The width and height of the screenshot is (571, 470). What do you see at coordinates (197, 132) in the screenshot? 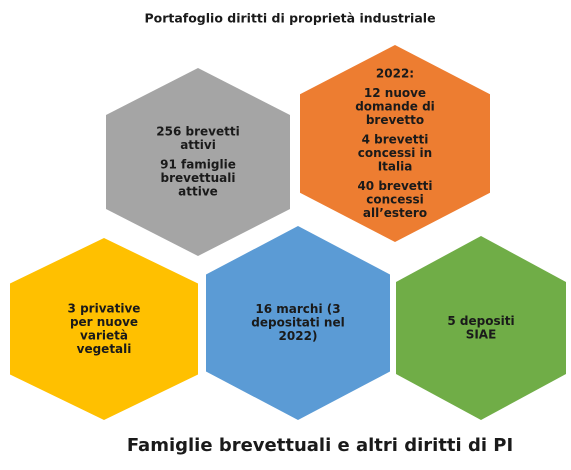
I see `hexagon-text: 256 brevetti` at bounding box center [197, 132].